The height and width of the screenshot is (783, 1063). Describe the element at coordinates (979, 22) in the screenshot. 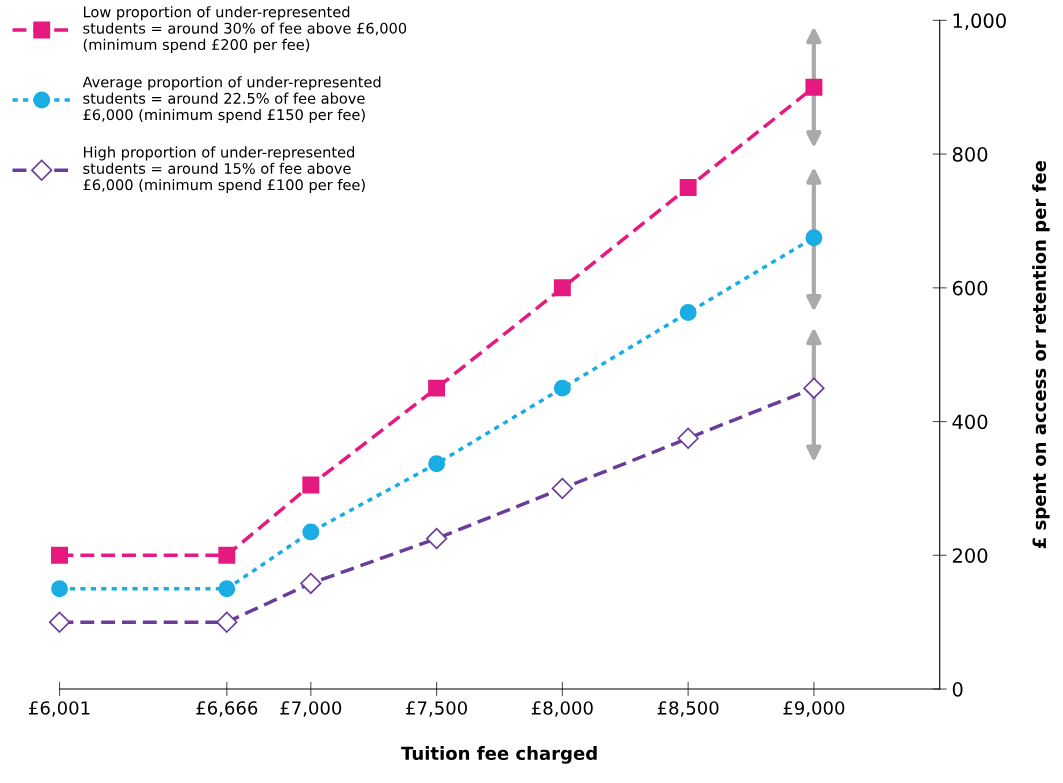

I see `y-tick-label: 1,000` at that location.